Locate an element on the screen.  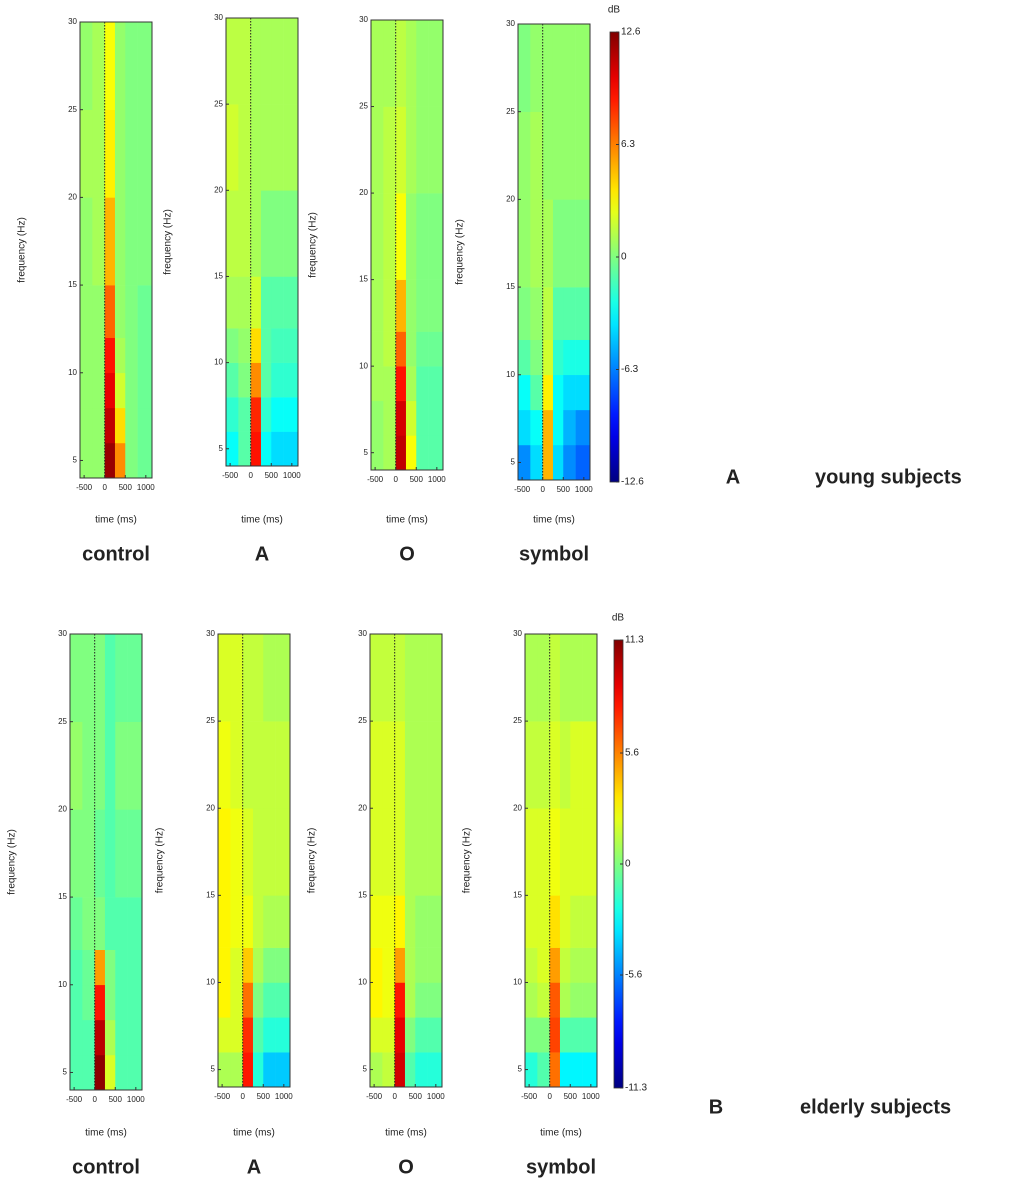
colorbar-tick-label: 11.3 is located at coordinates (634, 640).